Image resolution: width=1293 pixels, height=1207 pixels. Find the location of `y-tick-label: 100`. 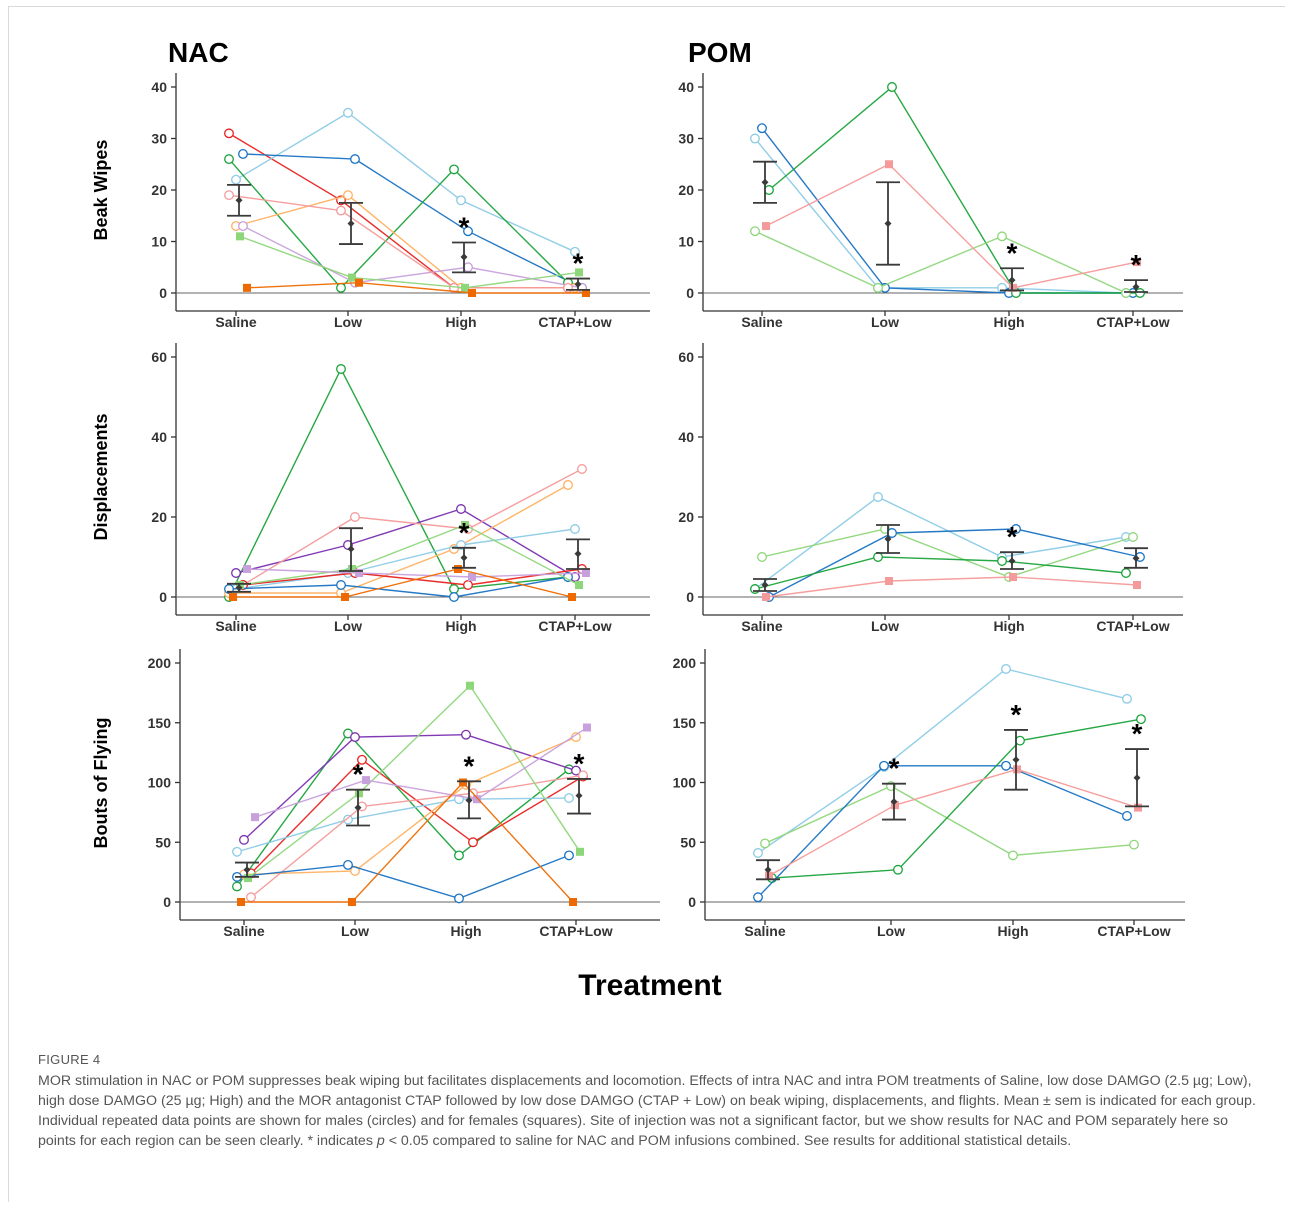

y-tick-label: 100 is located at coordinates (160, 783).